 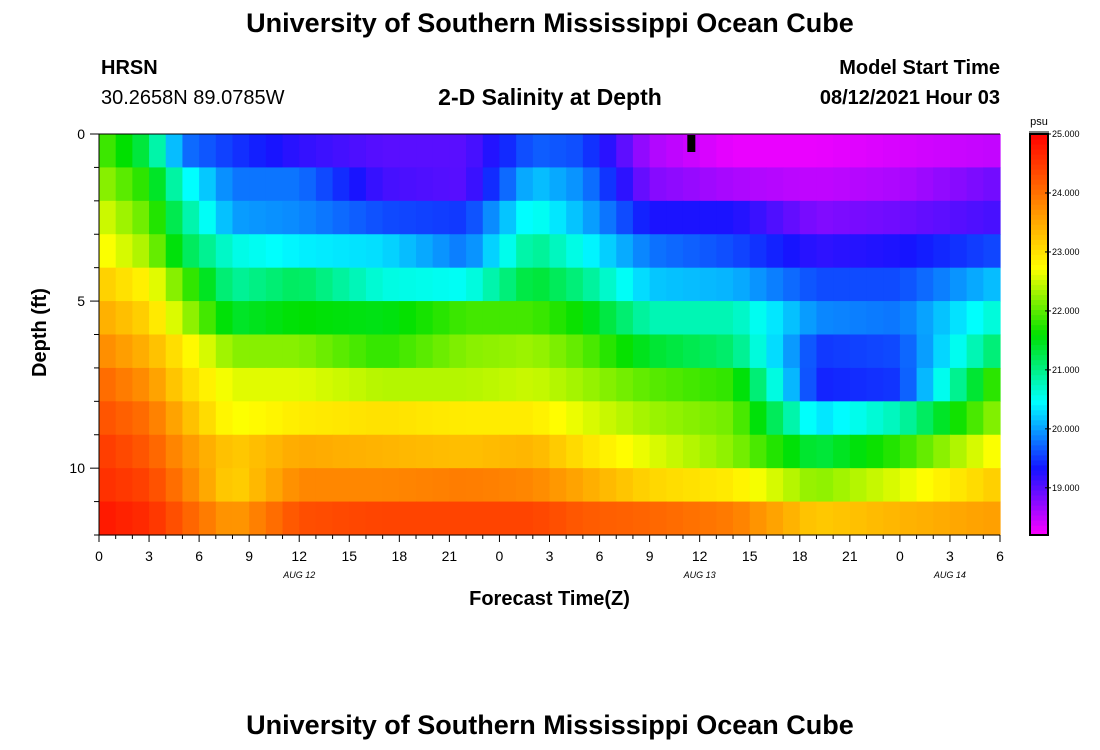 I want to click on colorbar-tick-label: 19.000, so click(x=1066, y=488).